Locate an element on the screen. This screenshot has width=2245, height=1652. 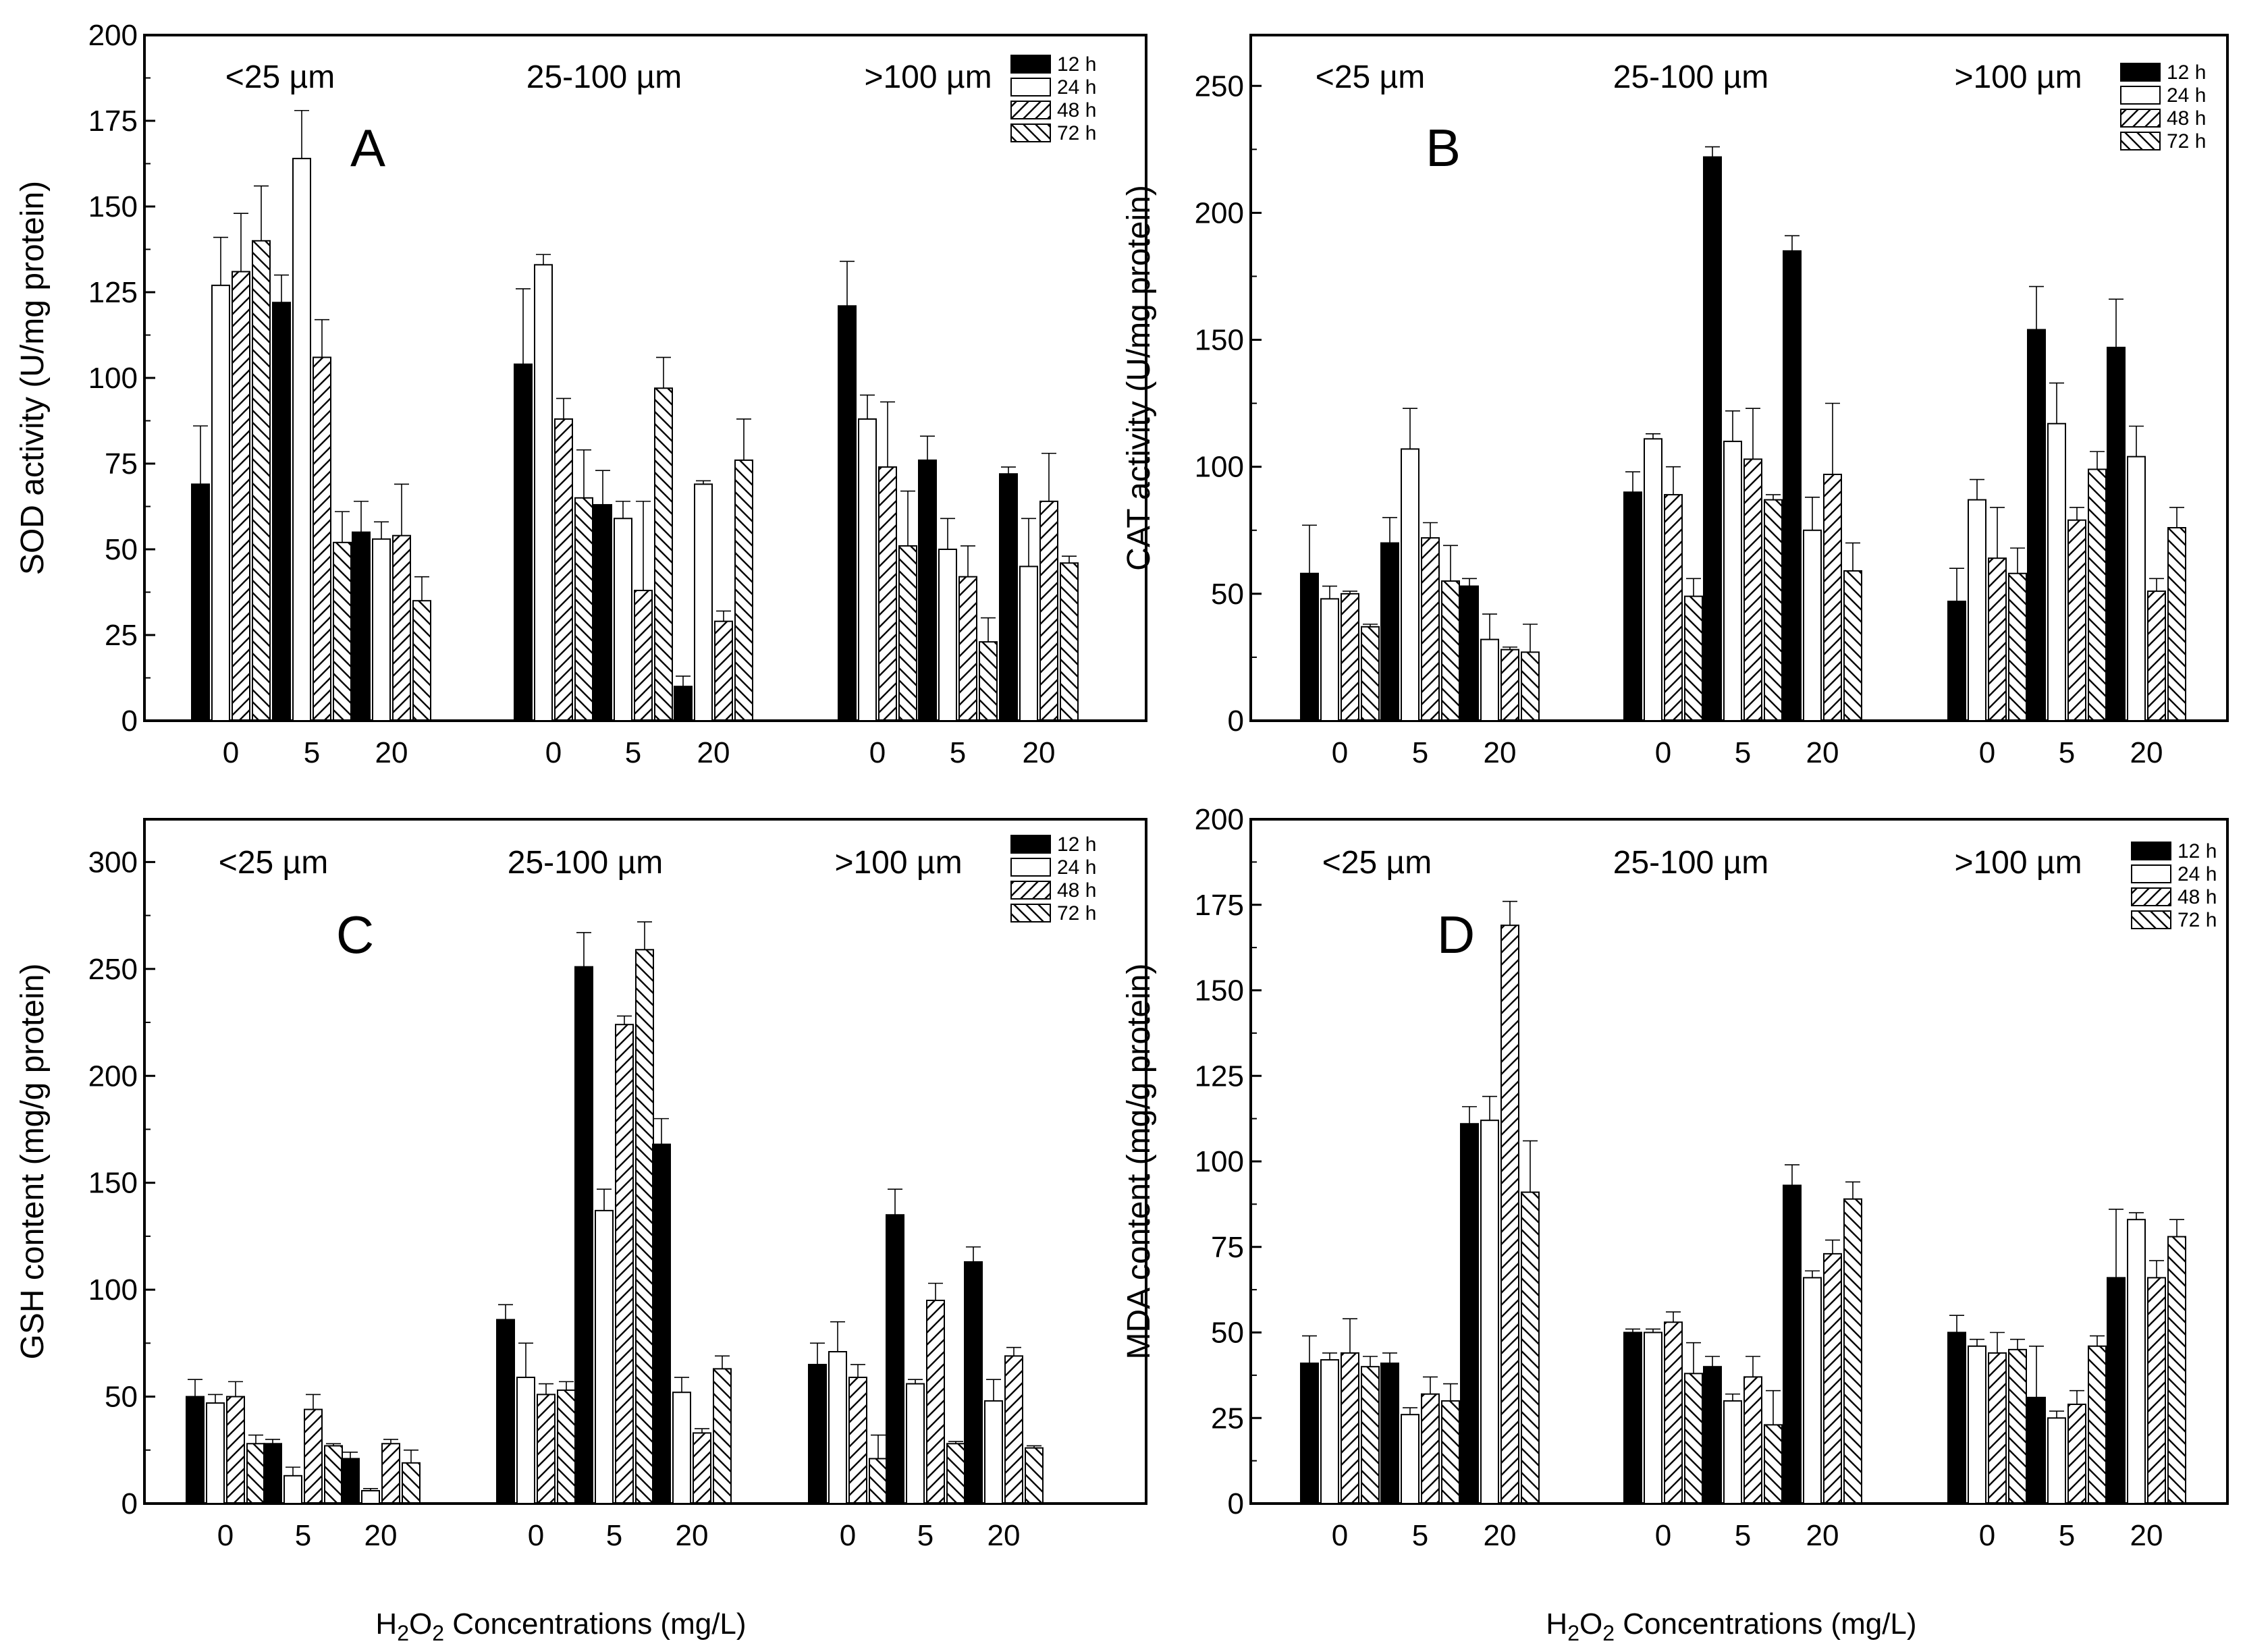
legend-label: 12 h is located at coordinates (1076, 64).